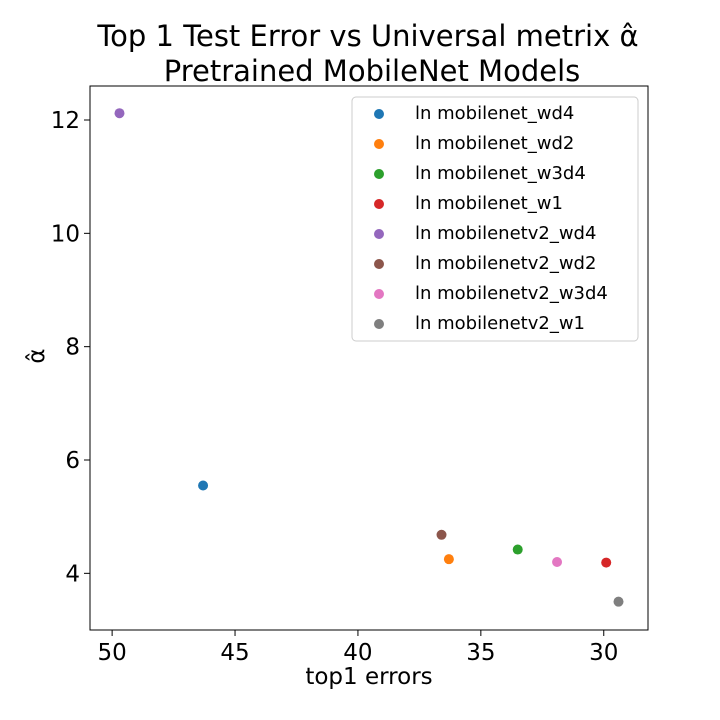 This screenshot has width=720, height=720. Describe the element at coordinates (500, 173) in the screenshot. I see `legend-label: ln mobilenet_w3d4` at that location.